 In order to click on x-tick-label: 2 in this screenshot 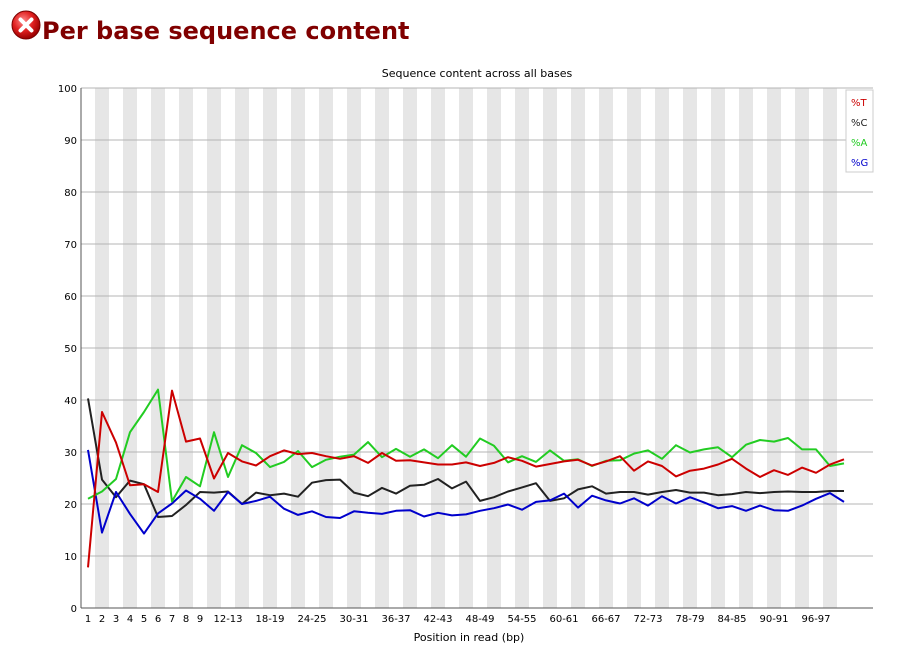, I will do `click(102, 619)`.